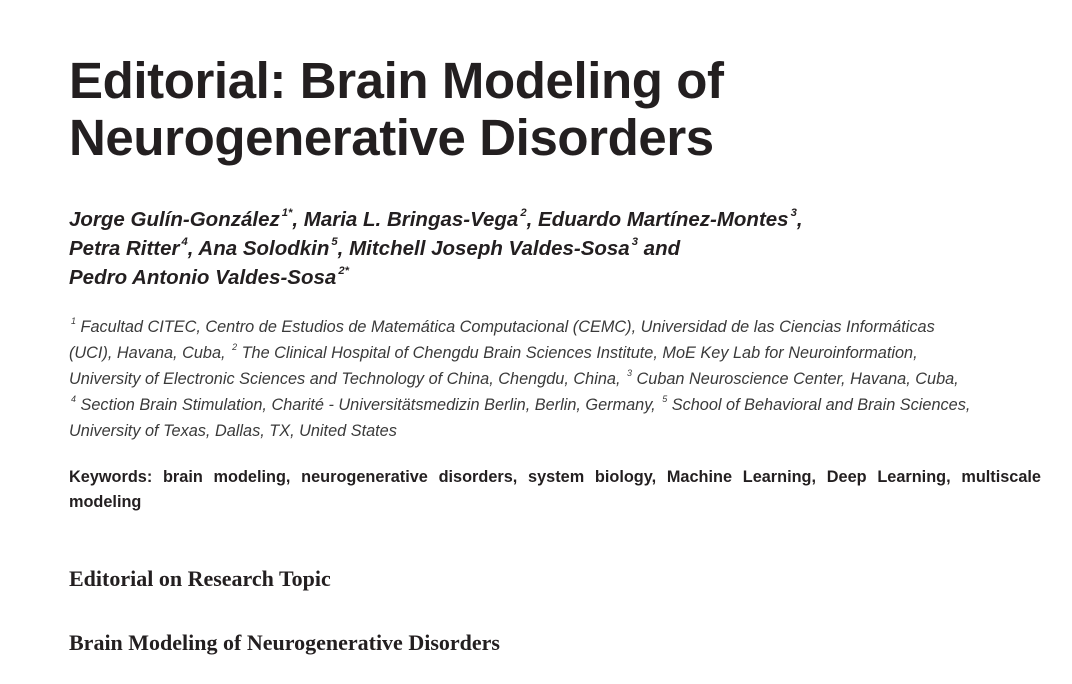 The image size is (1072, 684). Describe the element at coordinates (795, 379) in the screenshot. I see `affiliation-text: Cuban Neuroscience Center, Havana, Cuba,` at that location.